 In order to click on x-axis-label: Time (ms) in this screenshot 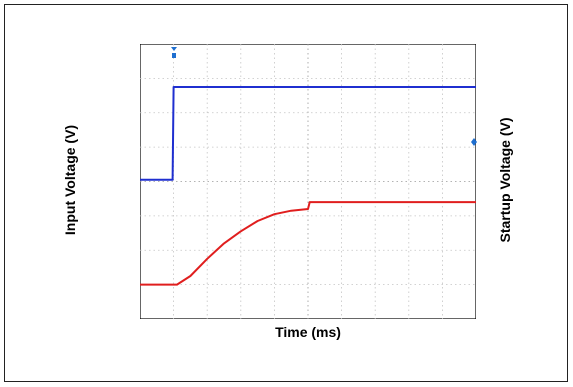, I will do `click(308, 332)`.